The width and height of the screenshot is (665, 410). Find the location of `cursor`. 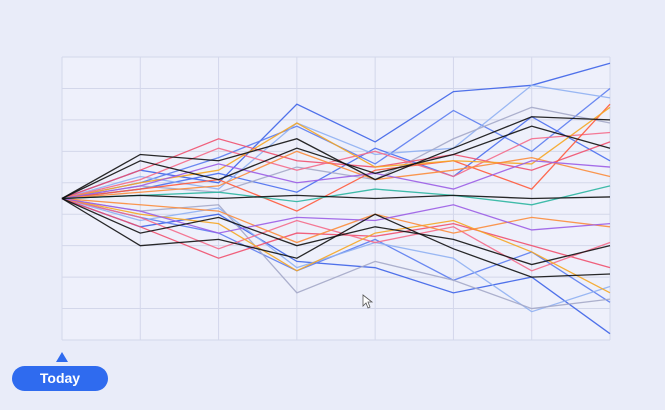

cursor is located at coordinates (368, 301).